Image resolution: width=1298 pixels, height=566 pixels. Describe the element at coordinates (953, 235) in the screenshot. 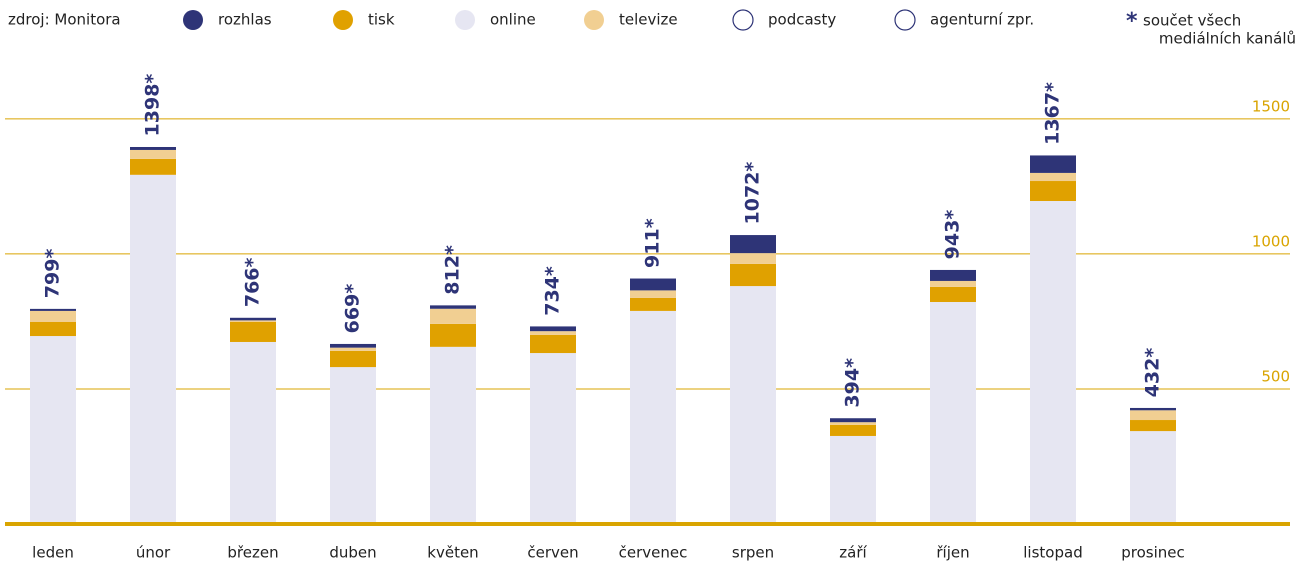

I see `total-label: 943*` at that location.